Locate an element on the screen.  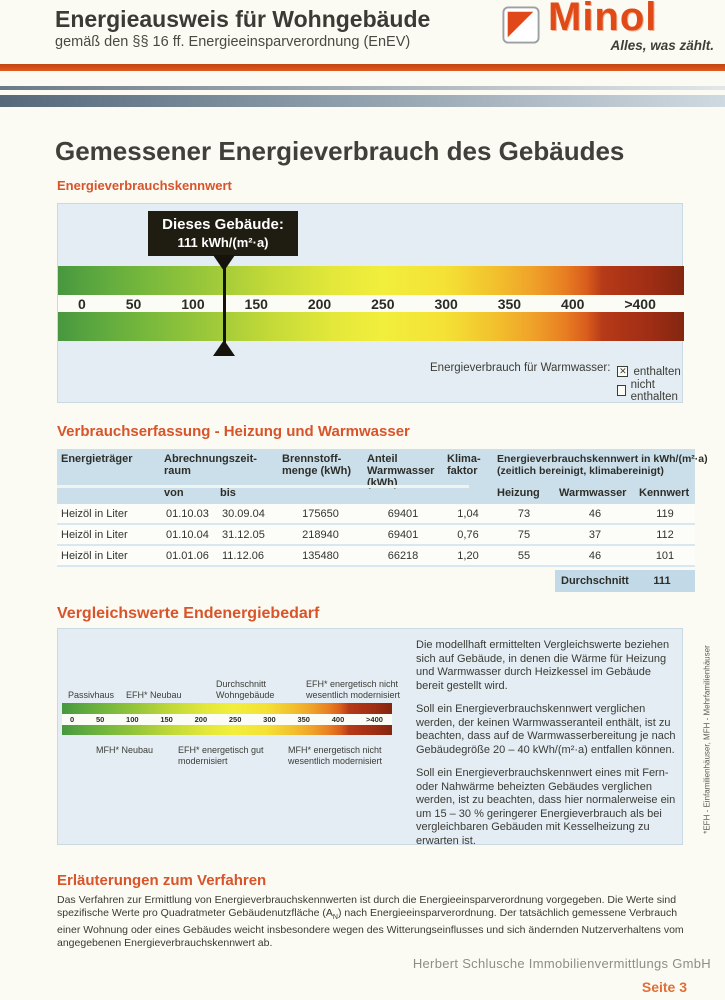
table-cell: 01.10.03 is located at coordinates (187, 513).